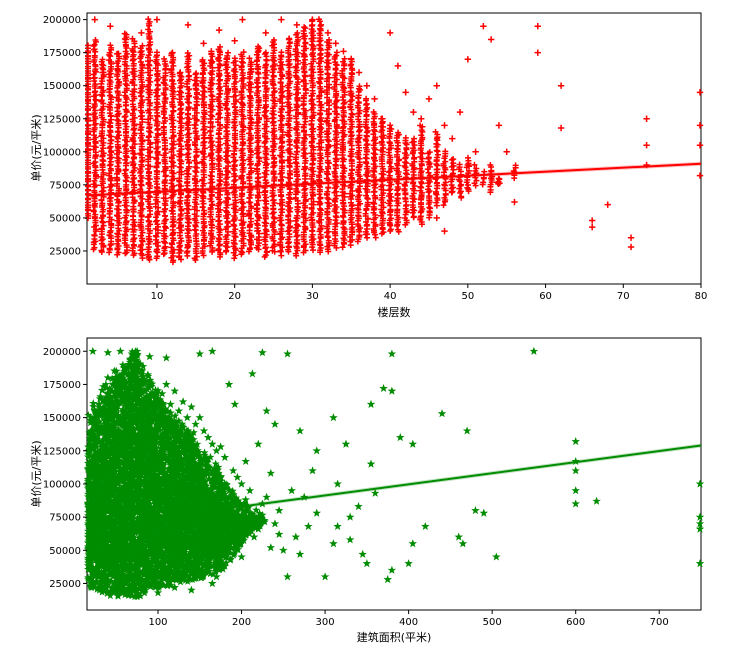 The width and height of the screenshot is (749, 650). I want to click on y-tick-label: 175000, so click(62, 385).